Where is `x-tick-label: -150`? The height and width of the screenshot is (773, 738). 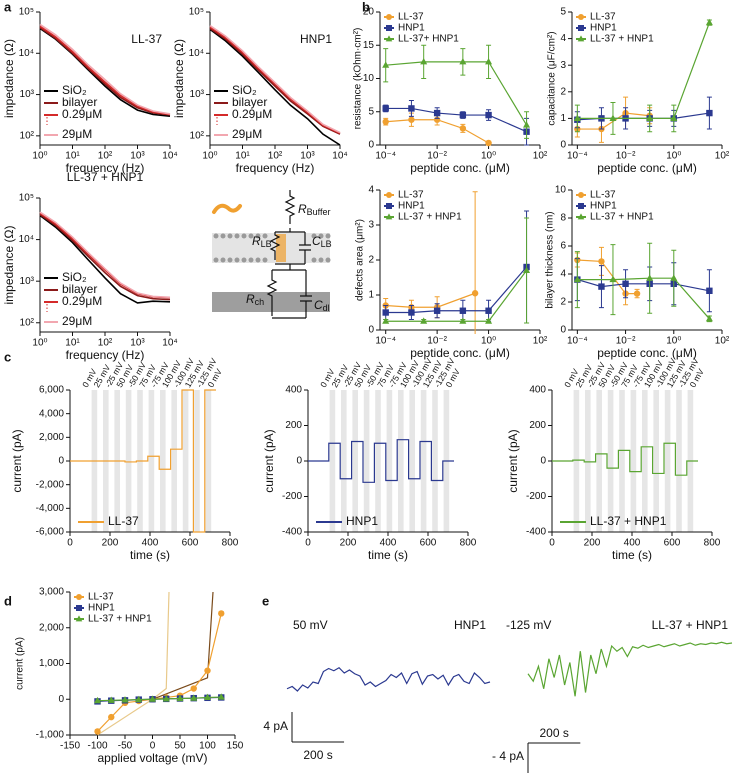
x-tick-label: -150 is located at coordinates (70, 746).